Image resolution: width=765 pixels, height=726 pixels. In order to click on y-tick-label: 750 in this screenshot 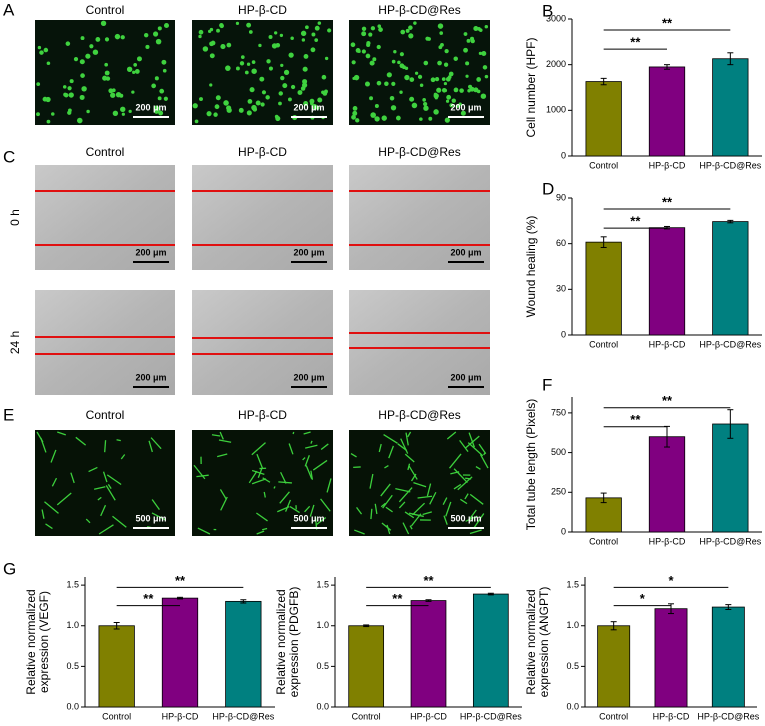, I will do `click(558, 412)`.